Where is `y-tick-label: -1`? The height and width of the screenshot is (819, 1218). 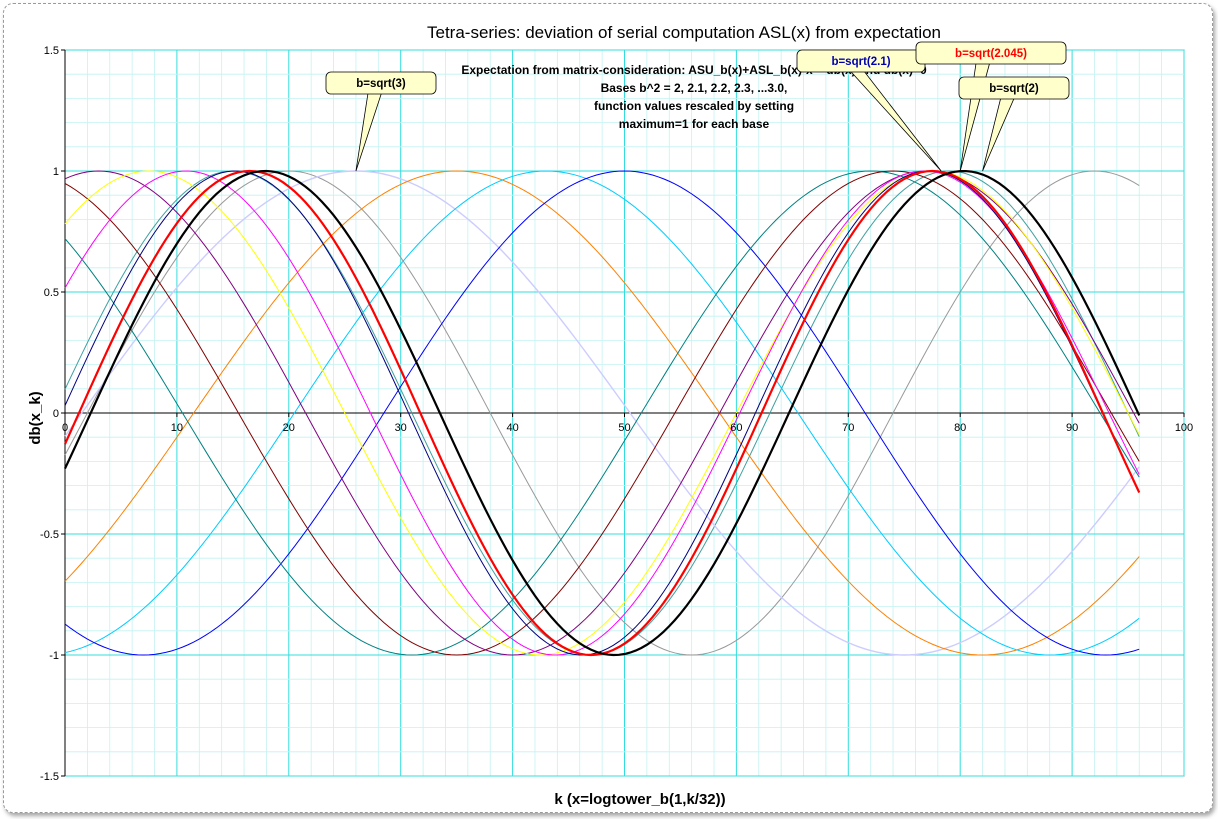
y-tick-label: -1 is located at coordinates (54, 656).